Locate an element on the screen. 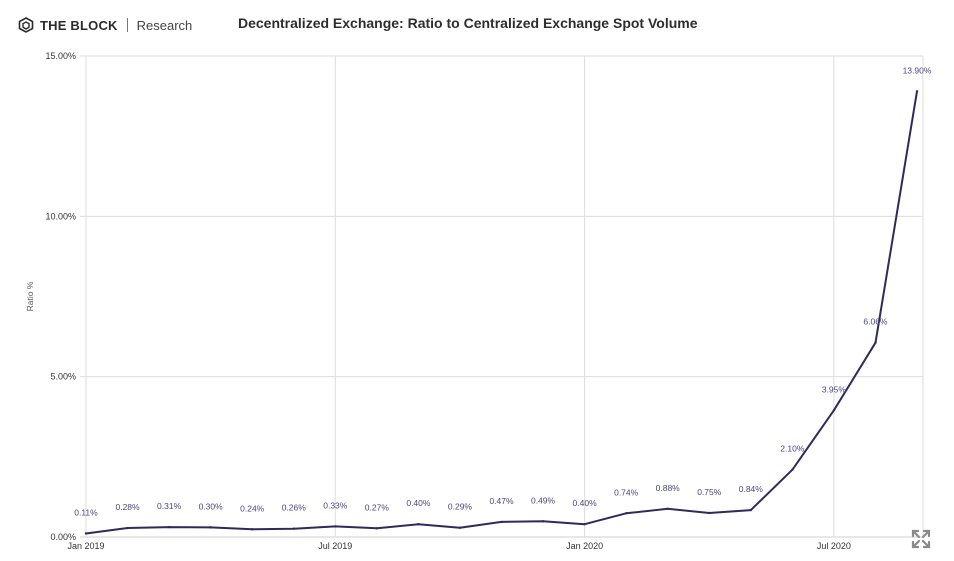 Image resolution: width=954 pixels, height=561 pixels. data-label: 0.11% is located at coordinates (86, 512).